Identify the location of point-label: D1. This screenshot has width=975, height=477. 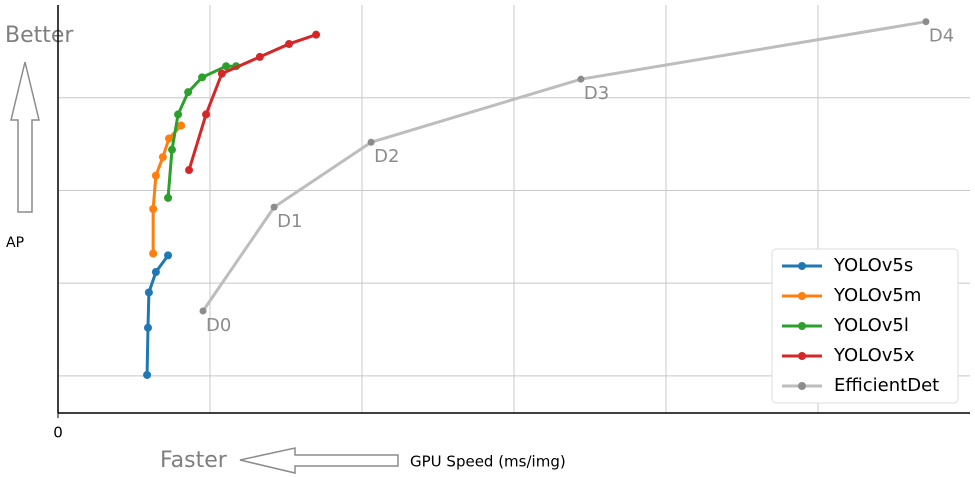
(289, 221).